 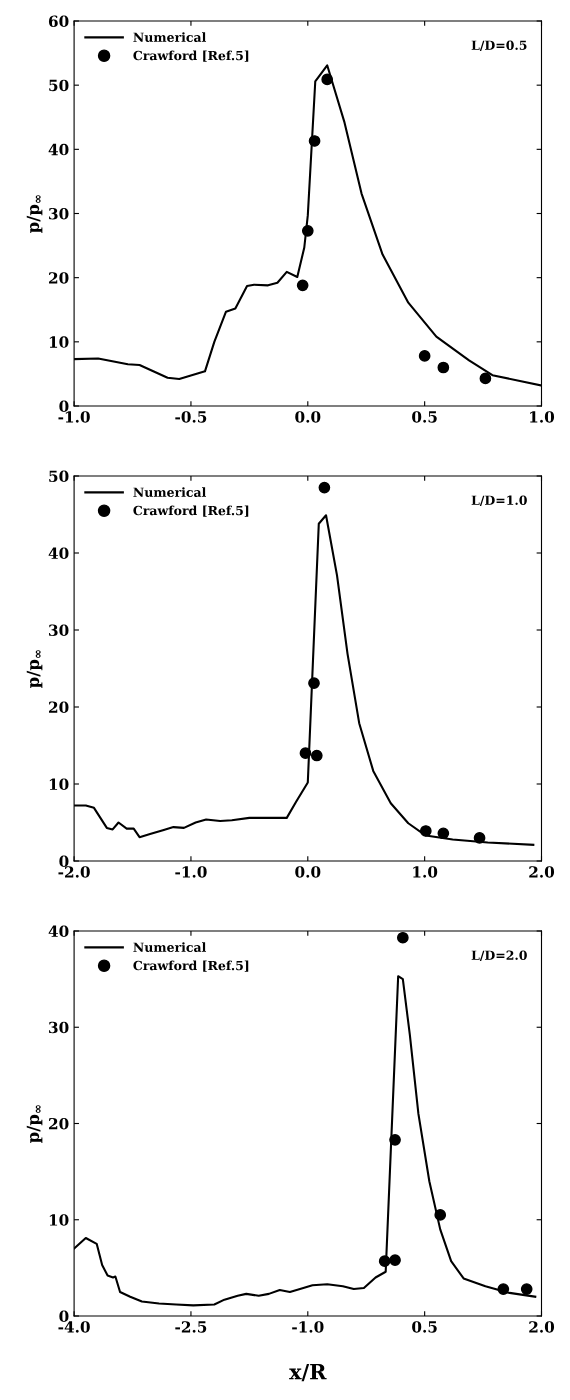 I want to click on x-tick-label: -2.5, so click(x=191, y=1327).